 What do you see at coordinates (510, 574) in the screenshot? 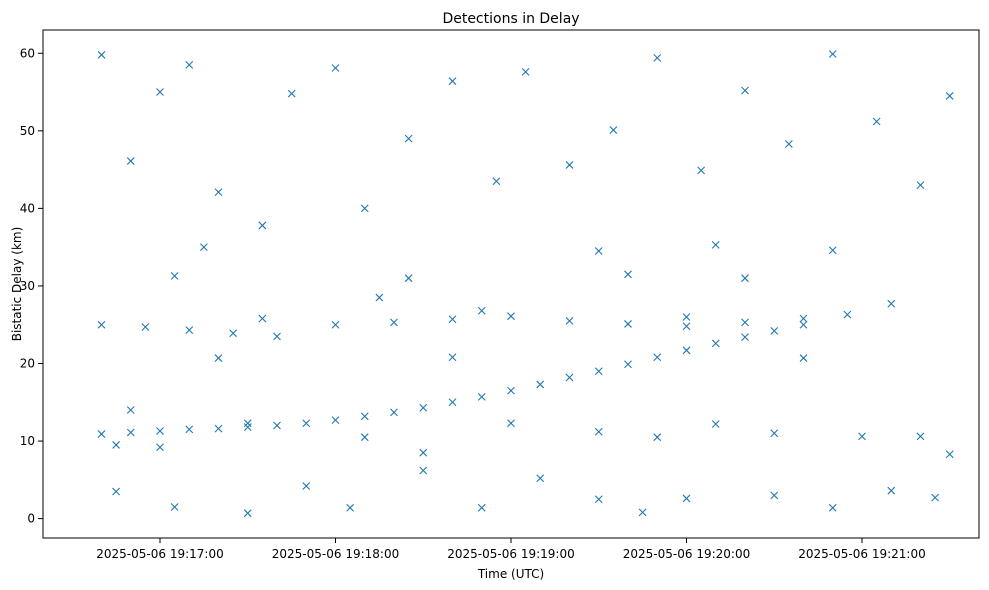
I see `x-axis-label: Time (UTC)` at bounding box center [510, 574].